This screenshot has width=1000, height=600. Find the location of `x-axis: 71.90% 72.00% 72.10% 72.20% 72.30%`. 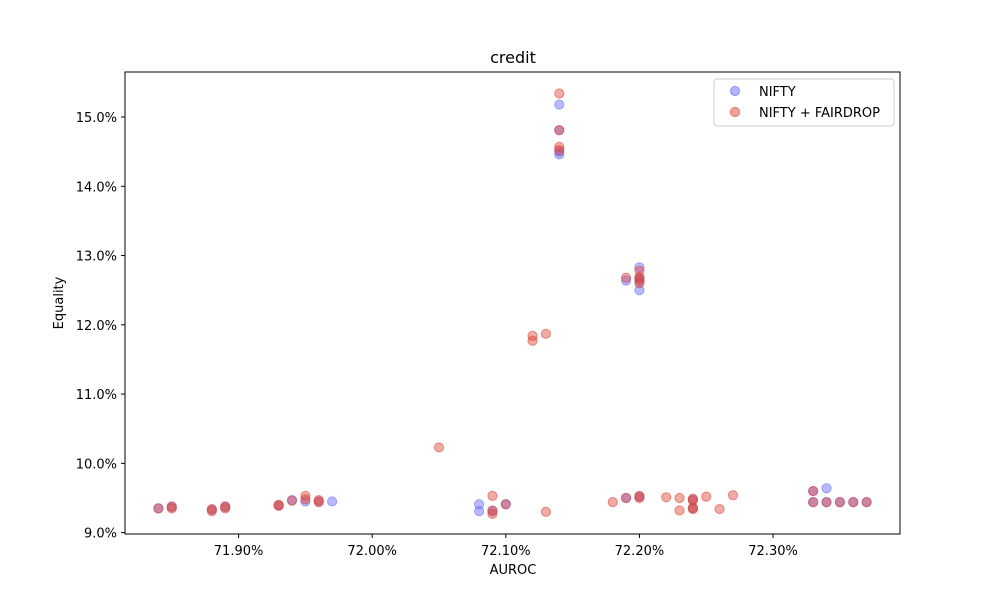

x-axis: 71.90% 72.00% 72.10% 72.20% 72.30% is located at coordinates (506, 546).